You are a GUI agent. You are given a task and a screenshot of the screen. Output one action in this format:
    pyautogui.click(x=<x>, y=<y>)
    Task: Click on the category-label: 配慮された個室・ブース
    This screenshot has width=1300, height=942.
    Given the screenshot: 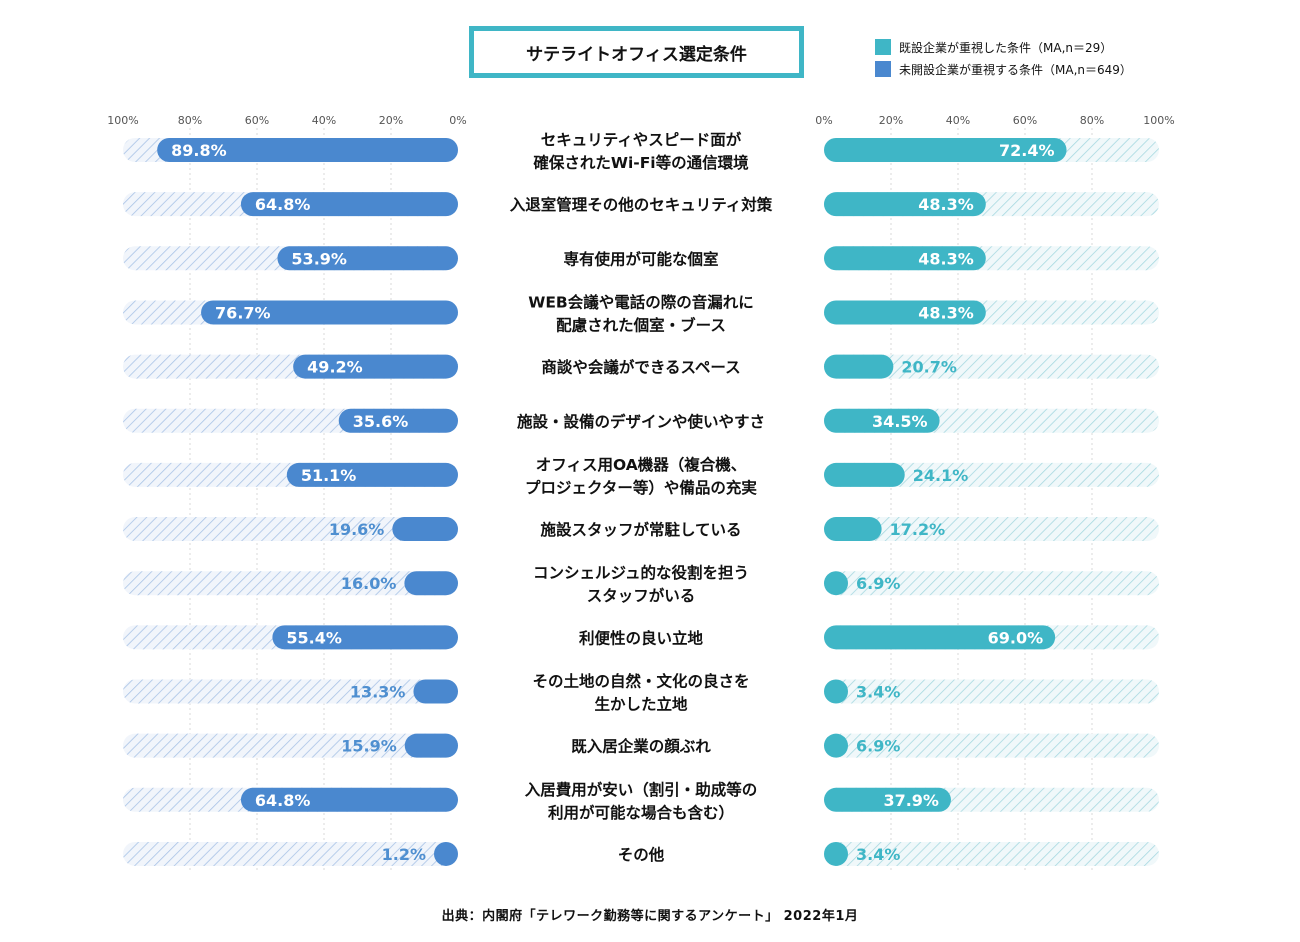 What is the action you would take?
    pyautogui.click(x=641, y=324)
    